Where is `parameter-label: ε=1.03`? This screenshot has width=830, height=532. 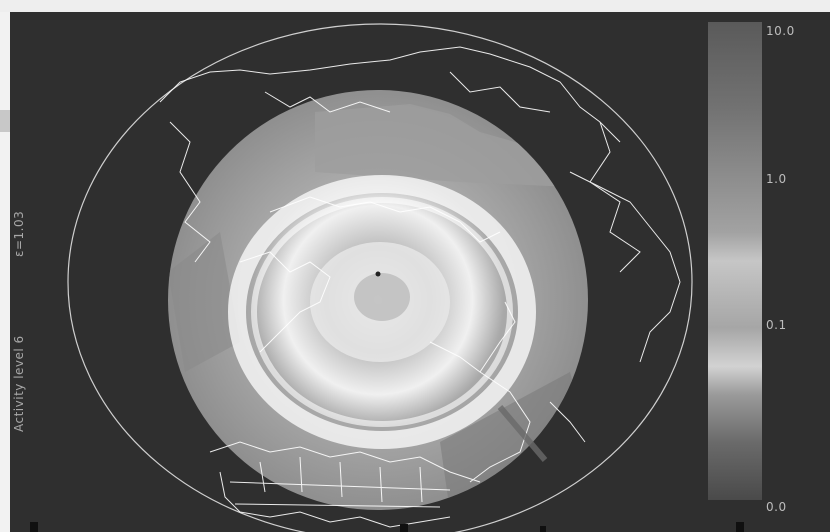 parameter-label: ε=1.03 is located at coordinates (19, 233).